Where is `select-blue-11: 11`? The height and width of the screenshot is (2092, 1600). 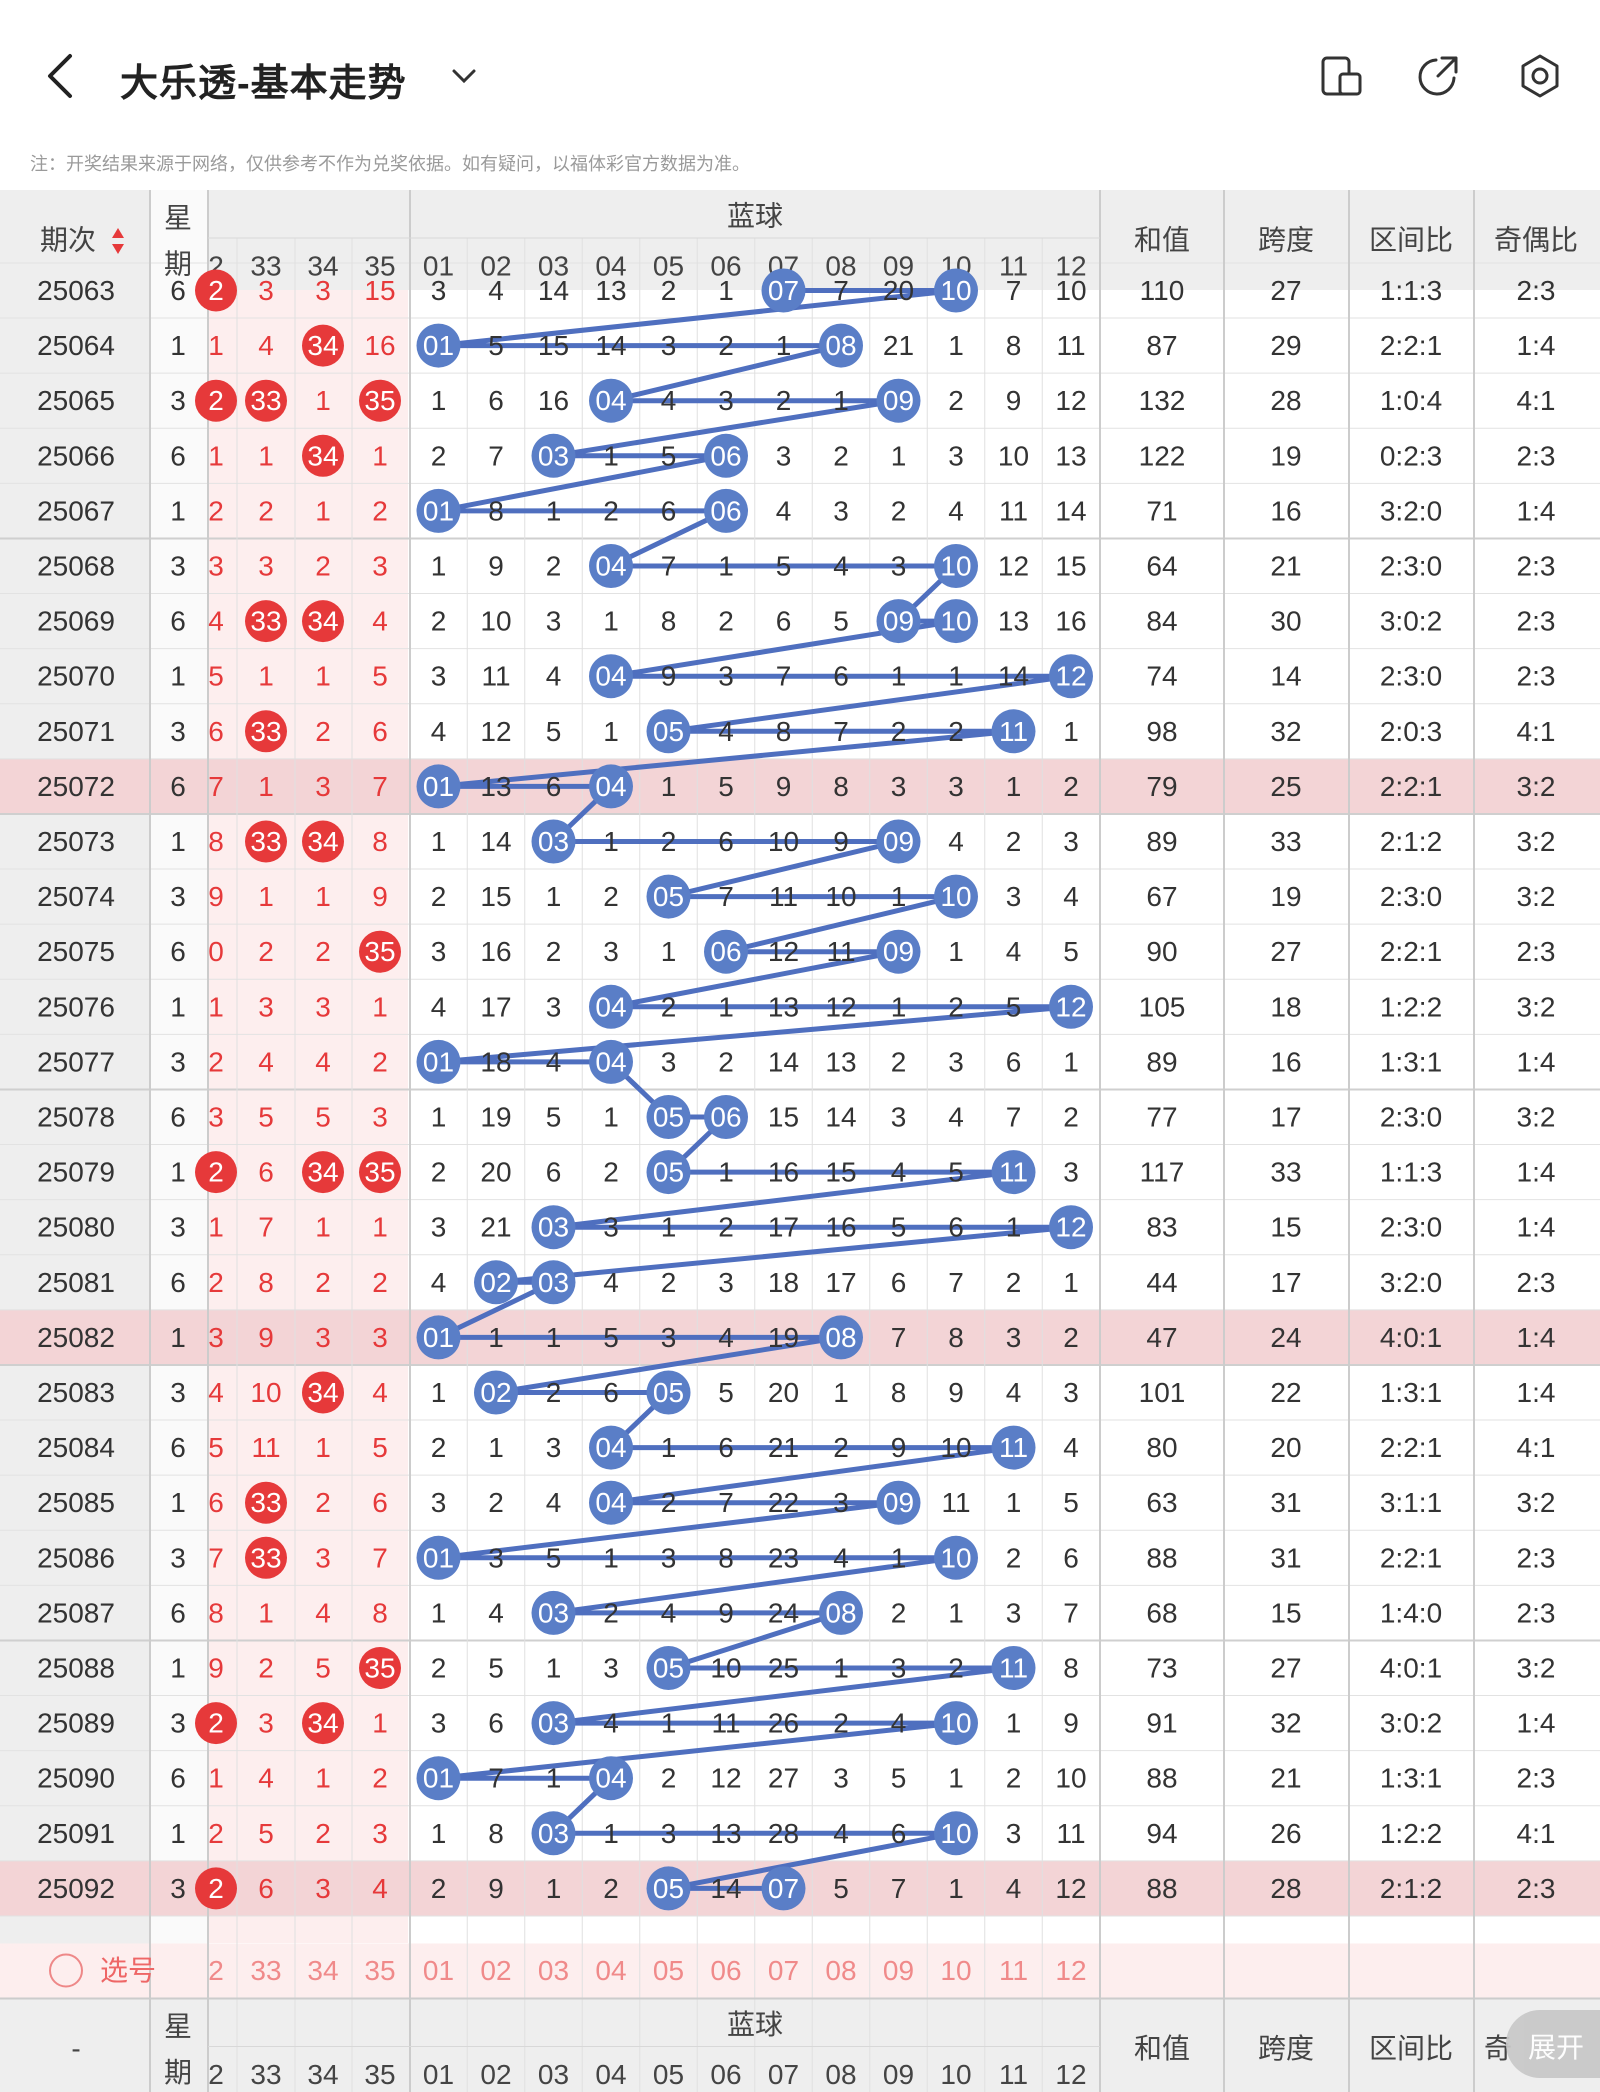
select-blue-11: 11 is located at coordinates (1013, 1970).